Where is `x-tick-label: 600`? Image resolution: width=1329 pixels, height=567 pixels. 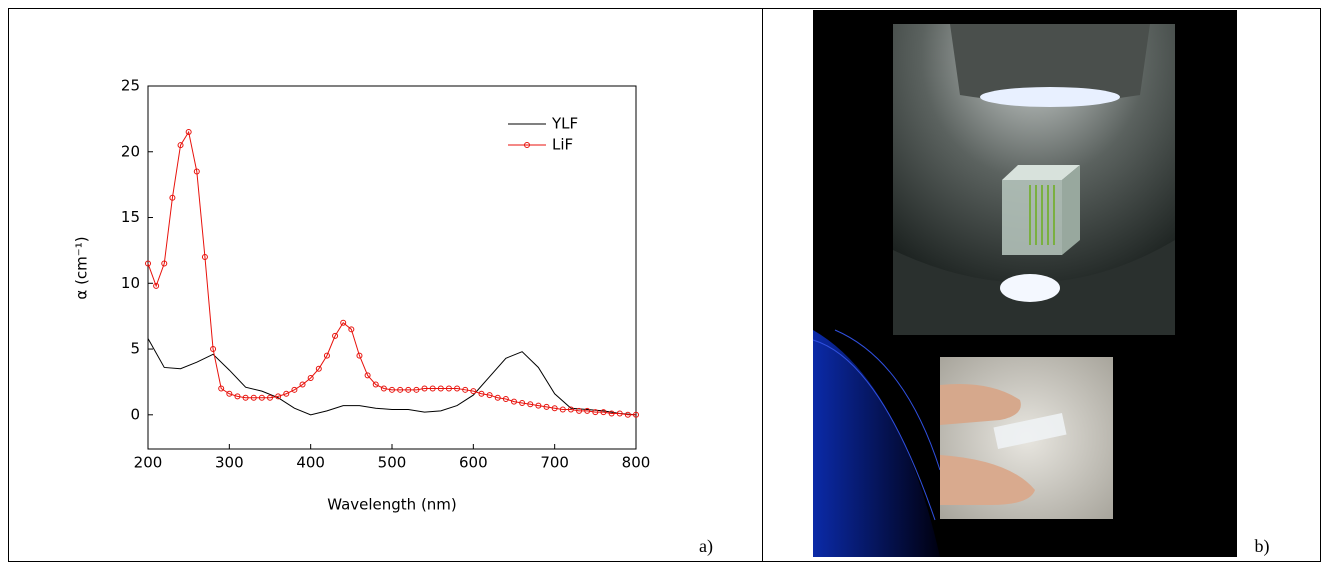 x-tick-label: 600 is located at coordinates (473, 463).